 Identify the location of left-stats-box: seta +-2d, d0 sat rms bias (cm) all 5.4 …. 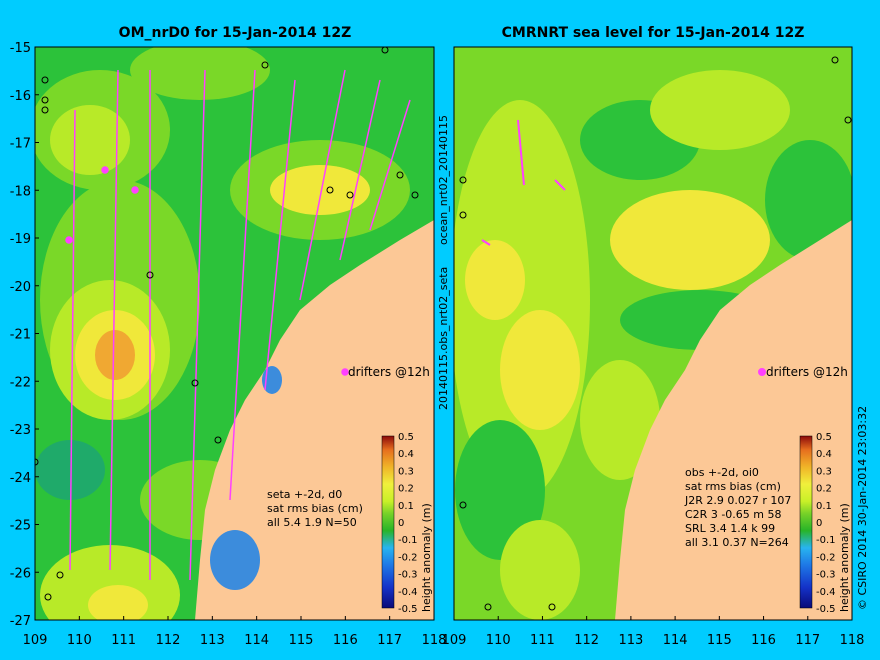
(315, 508).